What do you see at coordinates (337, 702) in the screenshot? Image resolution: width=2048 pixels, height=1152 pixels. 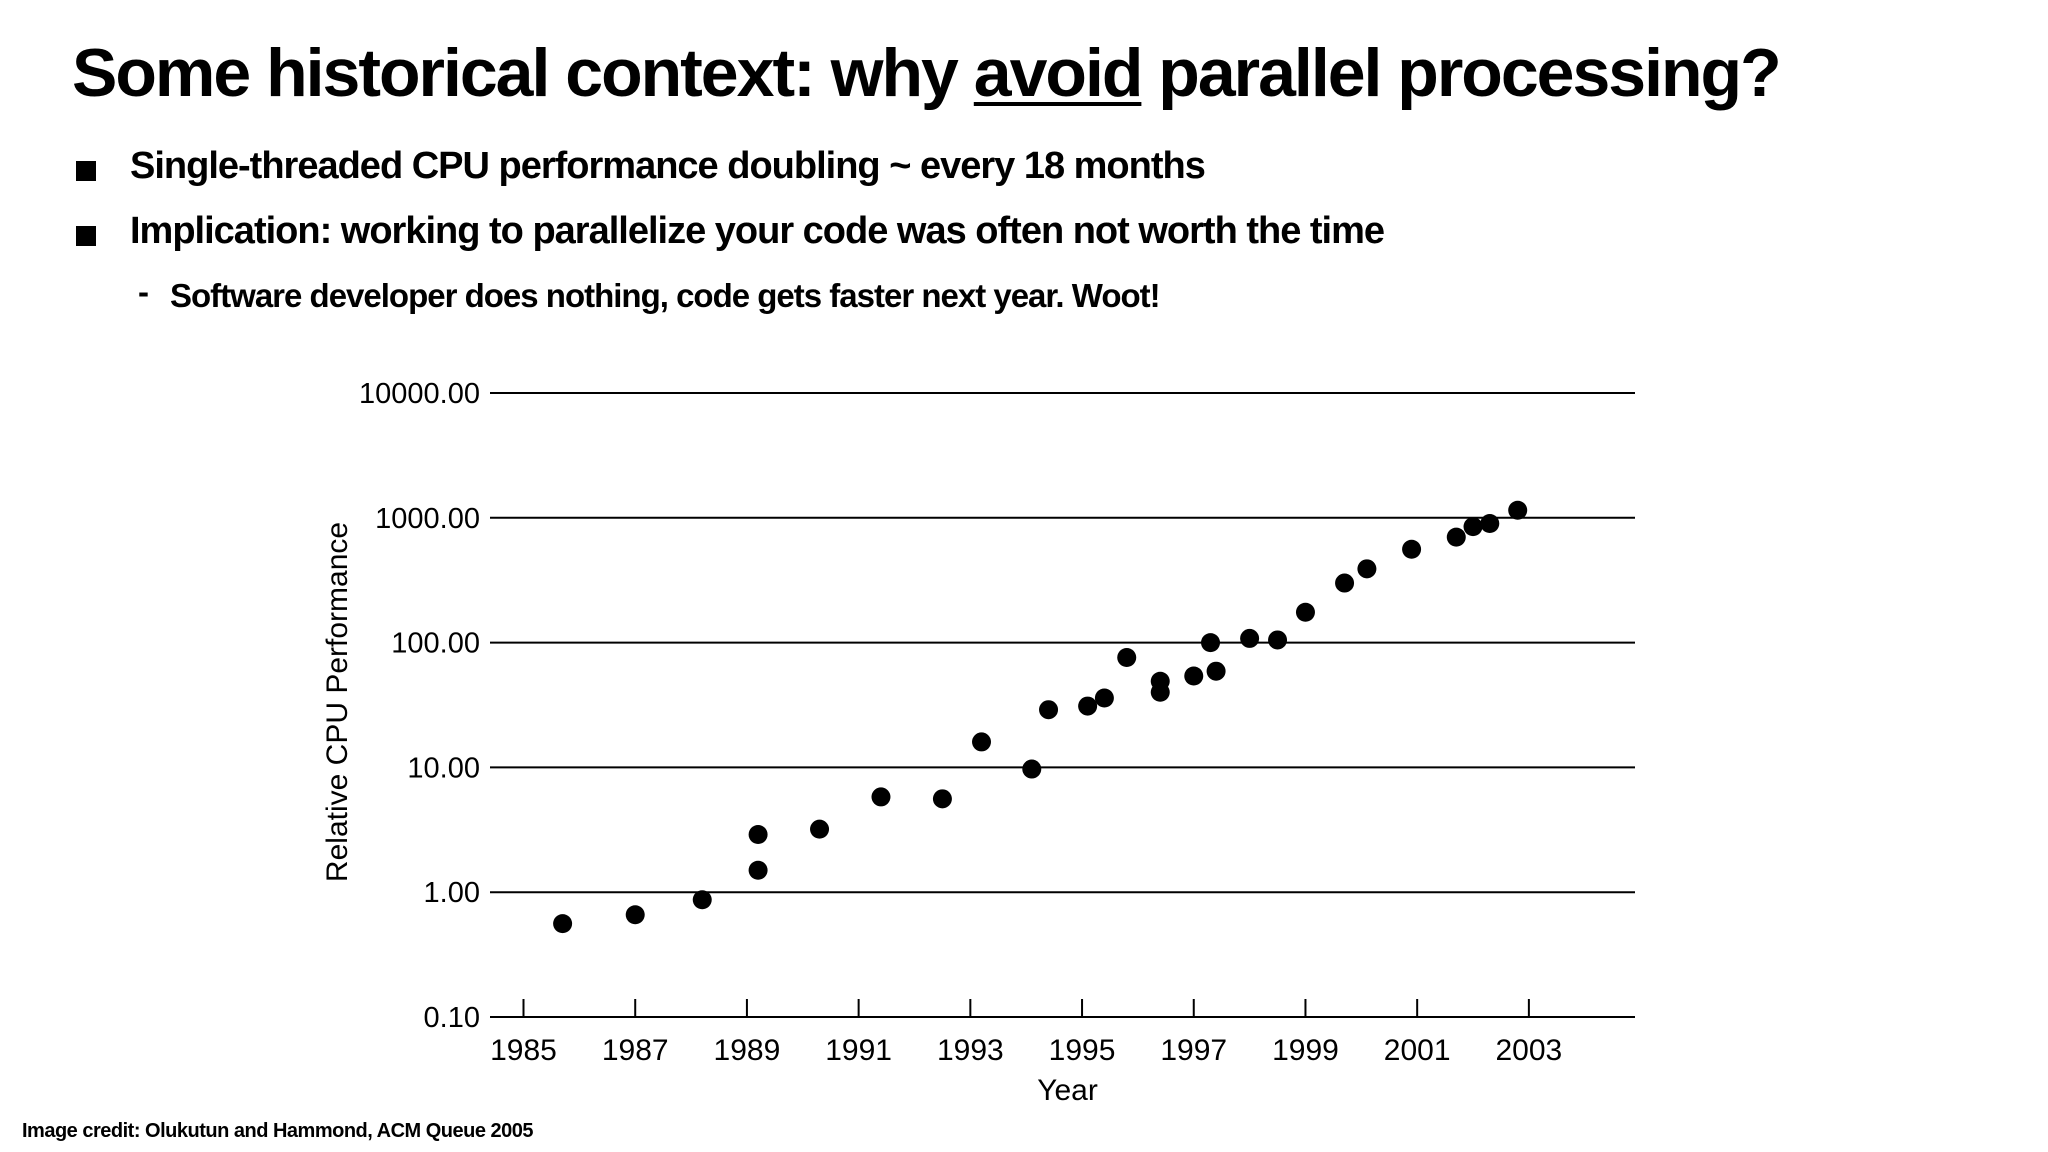 I see `y-axis-label: Relative CPU Performance` at bounding box center [337, 702].